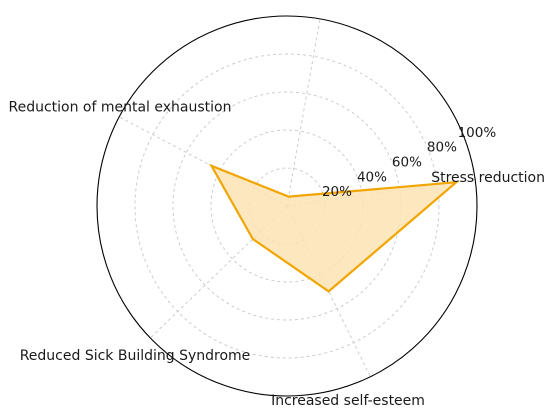  What do you see at coordinates (334, 228) in the screenshot?
I see `series-polygon` at bounding box center [334, 228].